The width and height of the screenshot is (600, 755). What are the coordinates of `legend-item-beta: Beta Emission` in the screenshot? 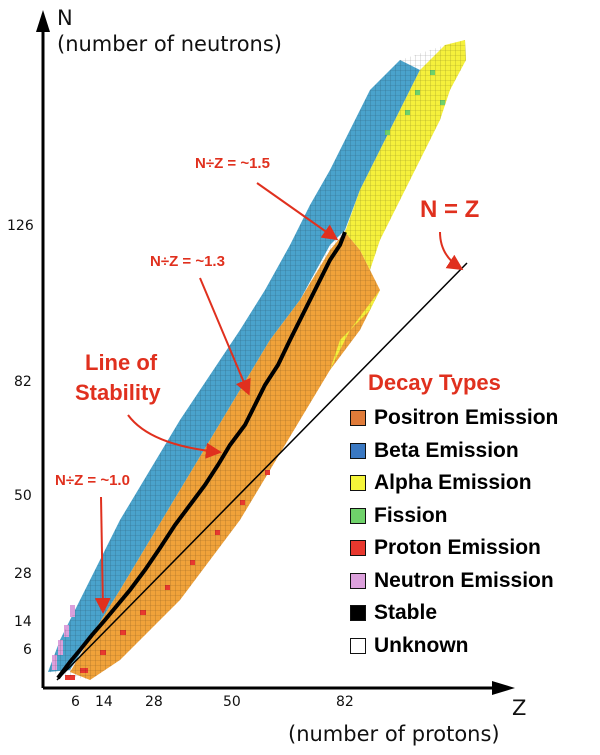 It's located at (454, 451).